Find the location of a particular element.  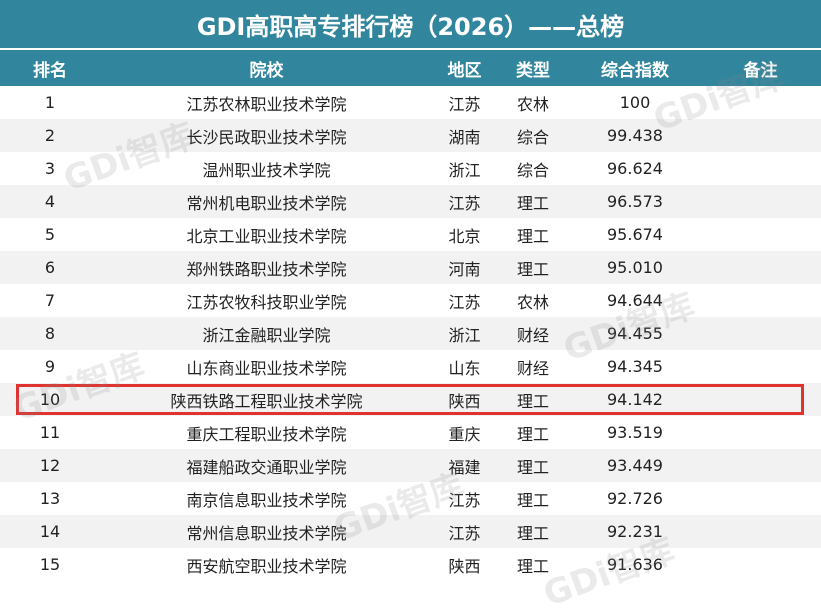

table-row: 15 西安航空职业技术学院 陕西 理工 91.636 is located at coordinates (410, 564).